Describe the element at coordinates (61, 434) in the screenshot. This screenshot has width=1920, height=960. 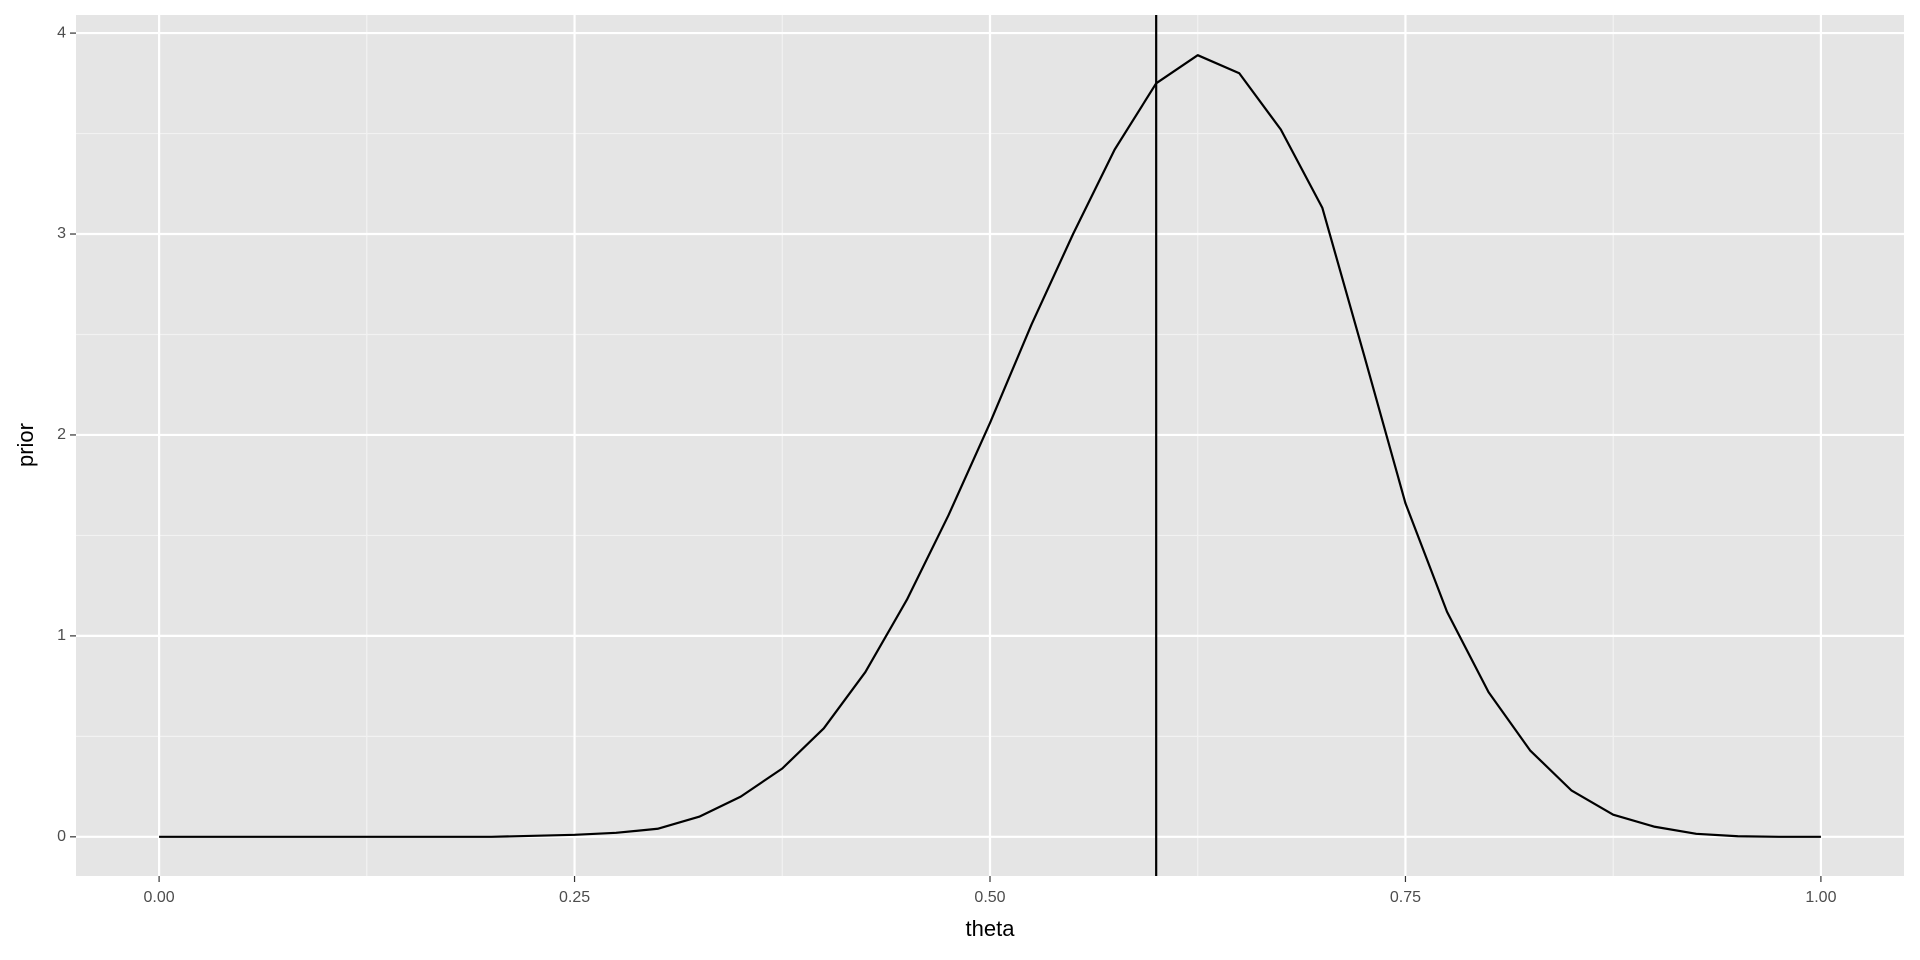
I see `y-tick-label: 2` at that location.